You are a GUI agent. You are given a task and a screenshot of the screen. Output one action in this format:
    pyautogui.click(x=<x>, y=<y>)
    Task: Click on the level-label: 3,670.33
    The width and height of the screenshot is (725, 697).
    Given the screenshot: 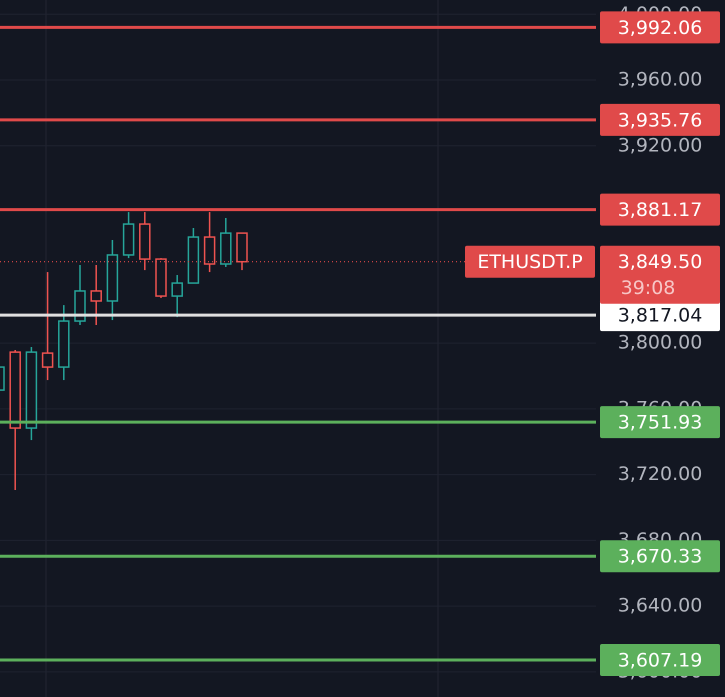 What is the action you would take?
    pyautogui.click(x=660, y=557)
    